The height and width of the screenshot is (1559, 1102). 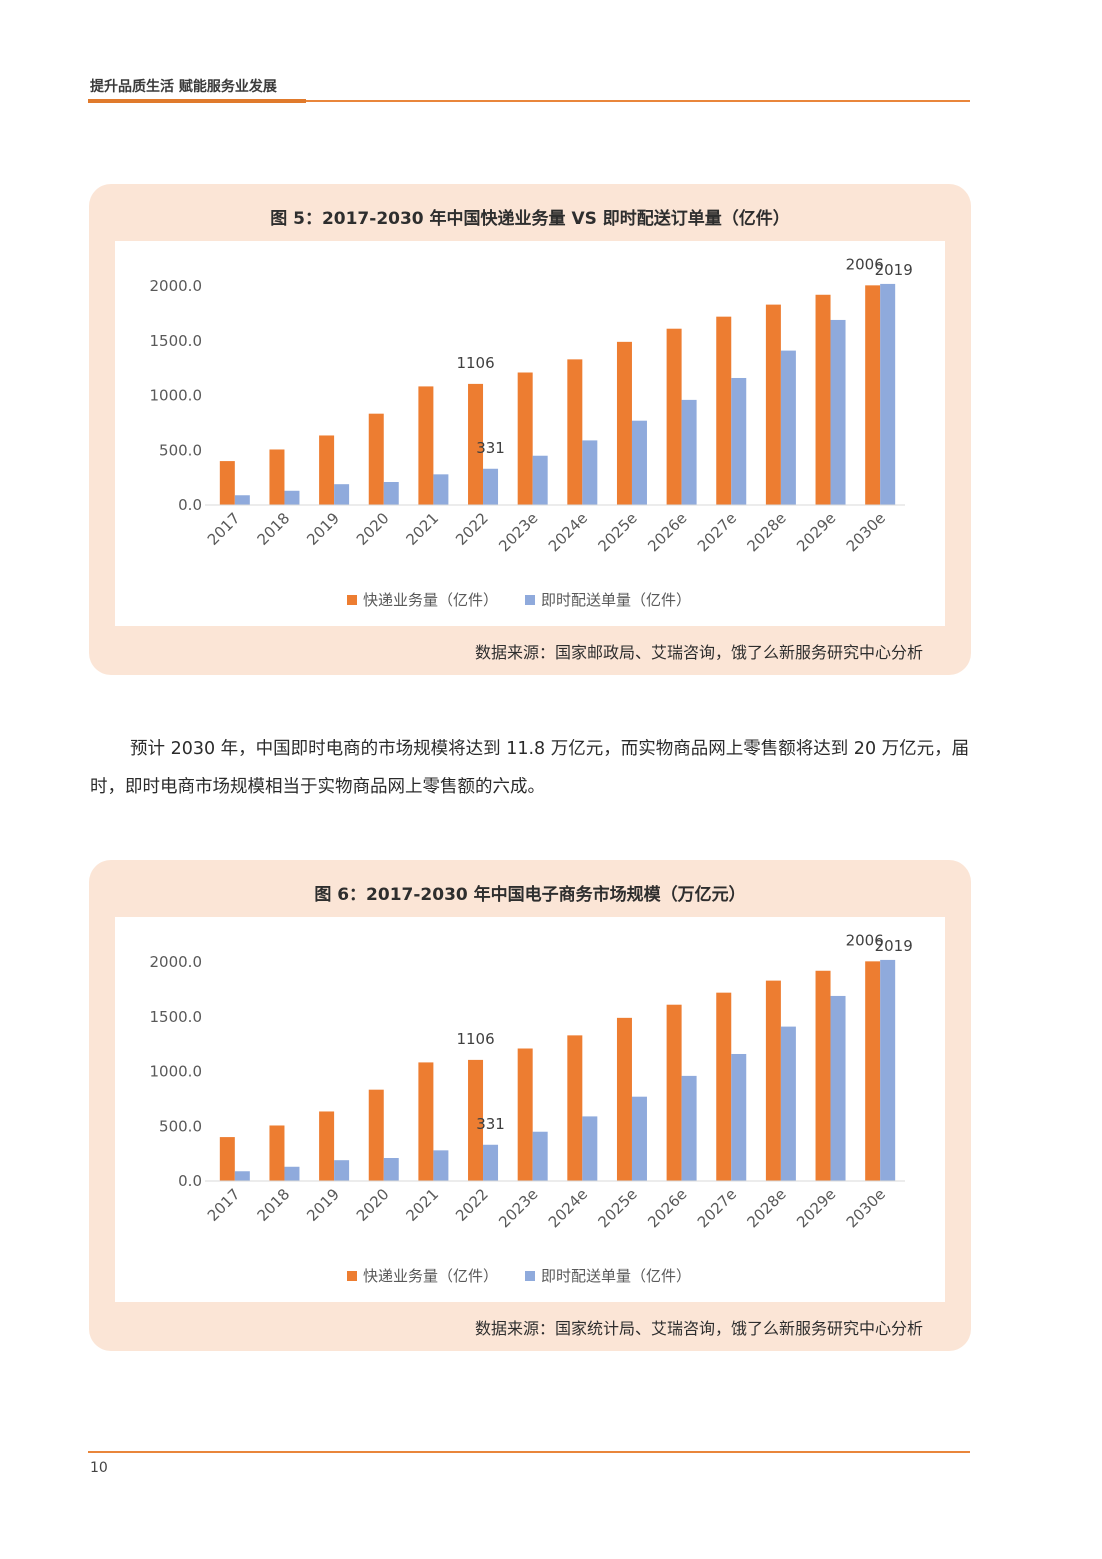 What do you see at coordinates (323, 1205) in the screenshot?
I see `x-tick-label: 2019` at bounding box center [323, 1205].